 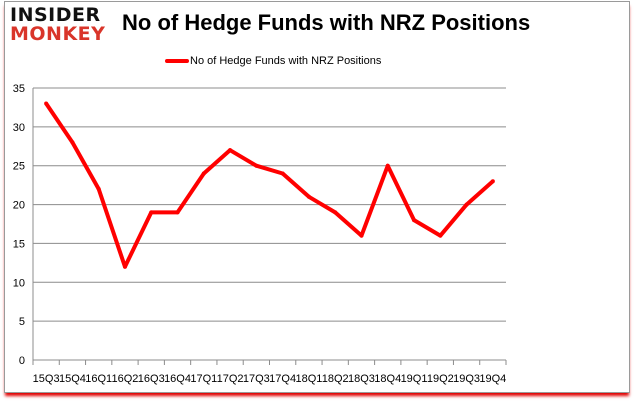 What do you see at coordinates (326, 22) in the screenshot?
I see `chart-title: No of Hedge Funds with NRZ Positions` at bounding box center [326, 22].